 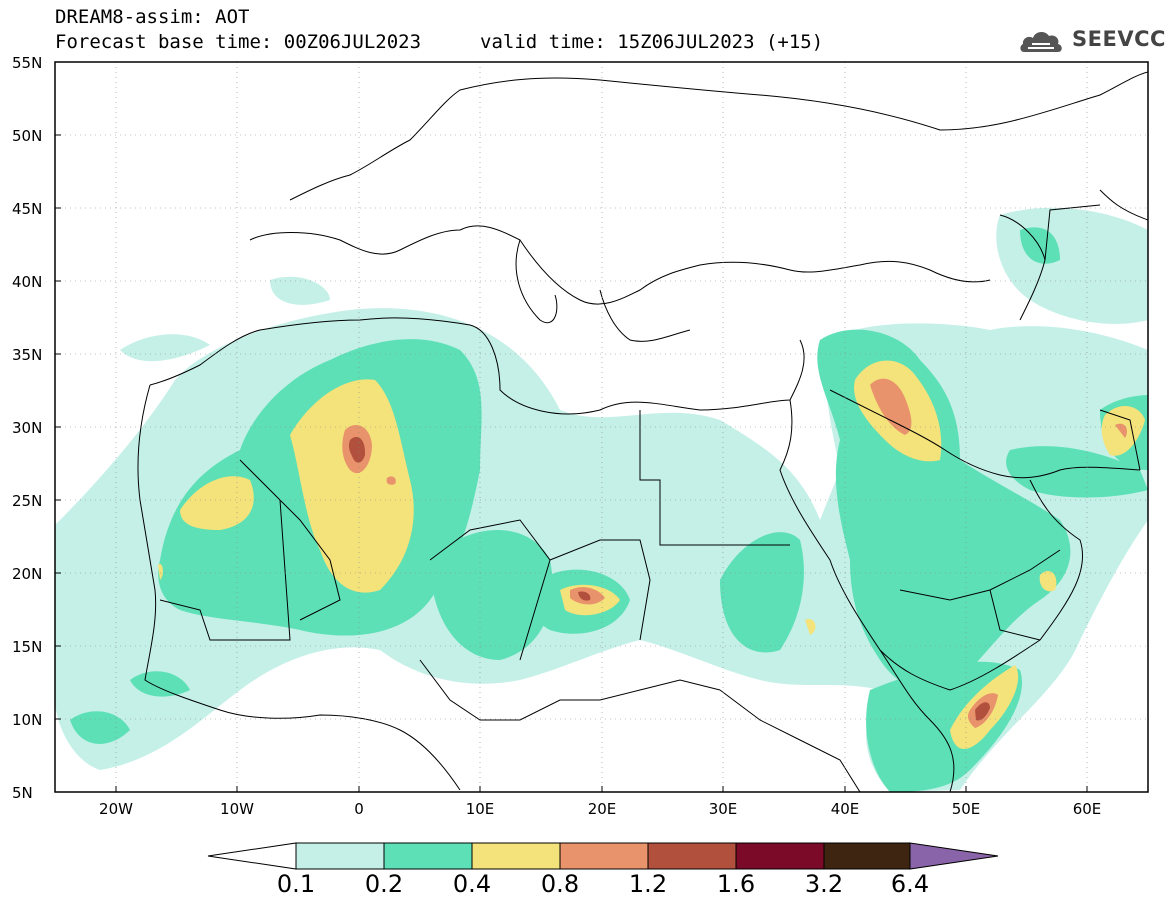 What do you see at coordinates (27, 720) in the screenshot?
I see `lat-label: 10N` at bounding box center [27, 720].